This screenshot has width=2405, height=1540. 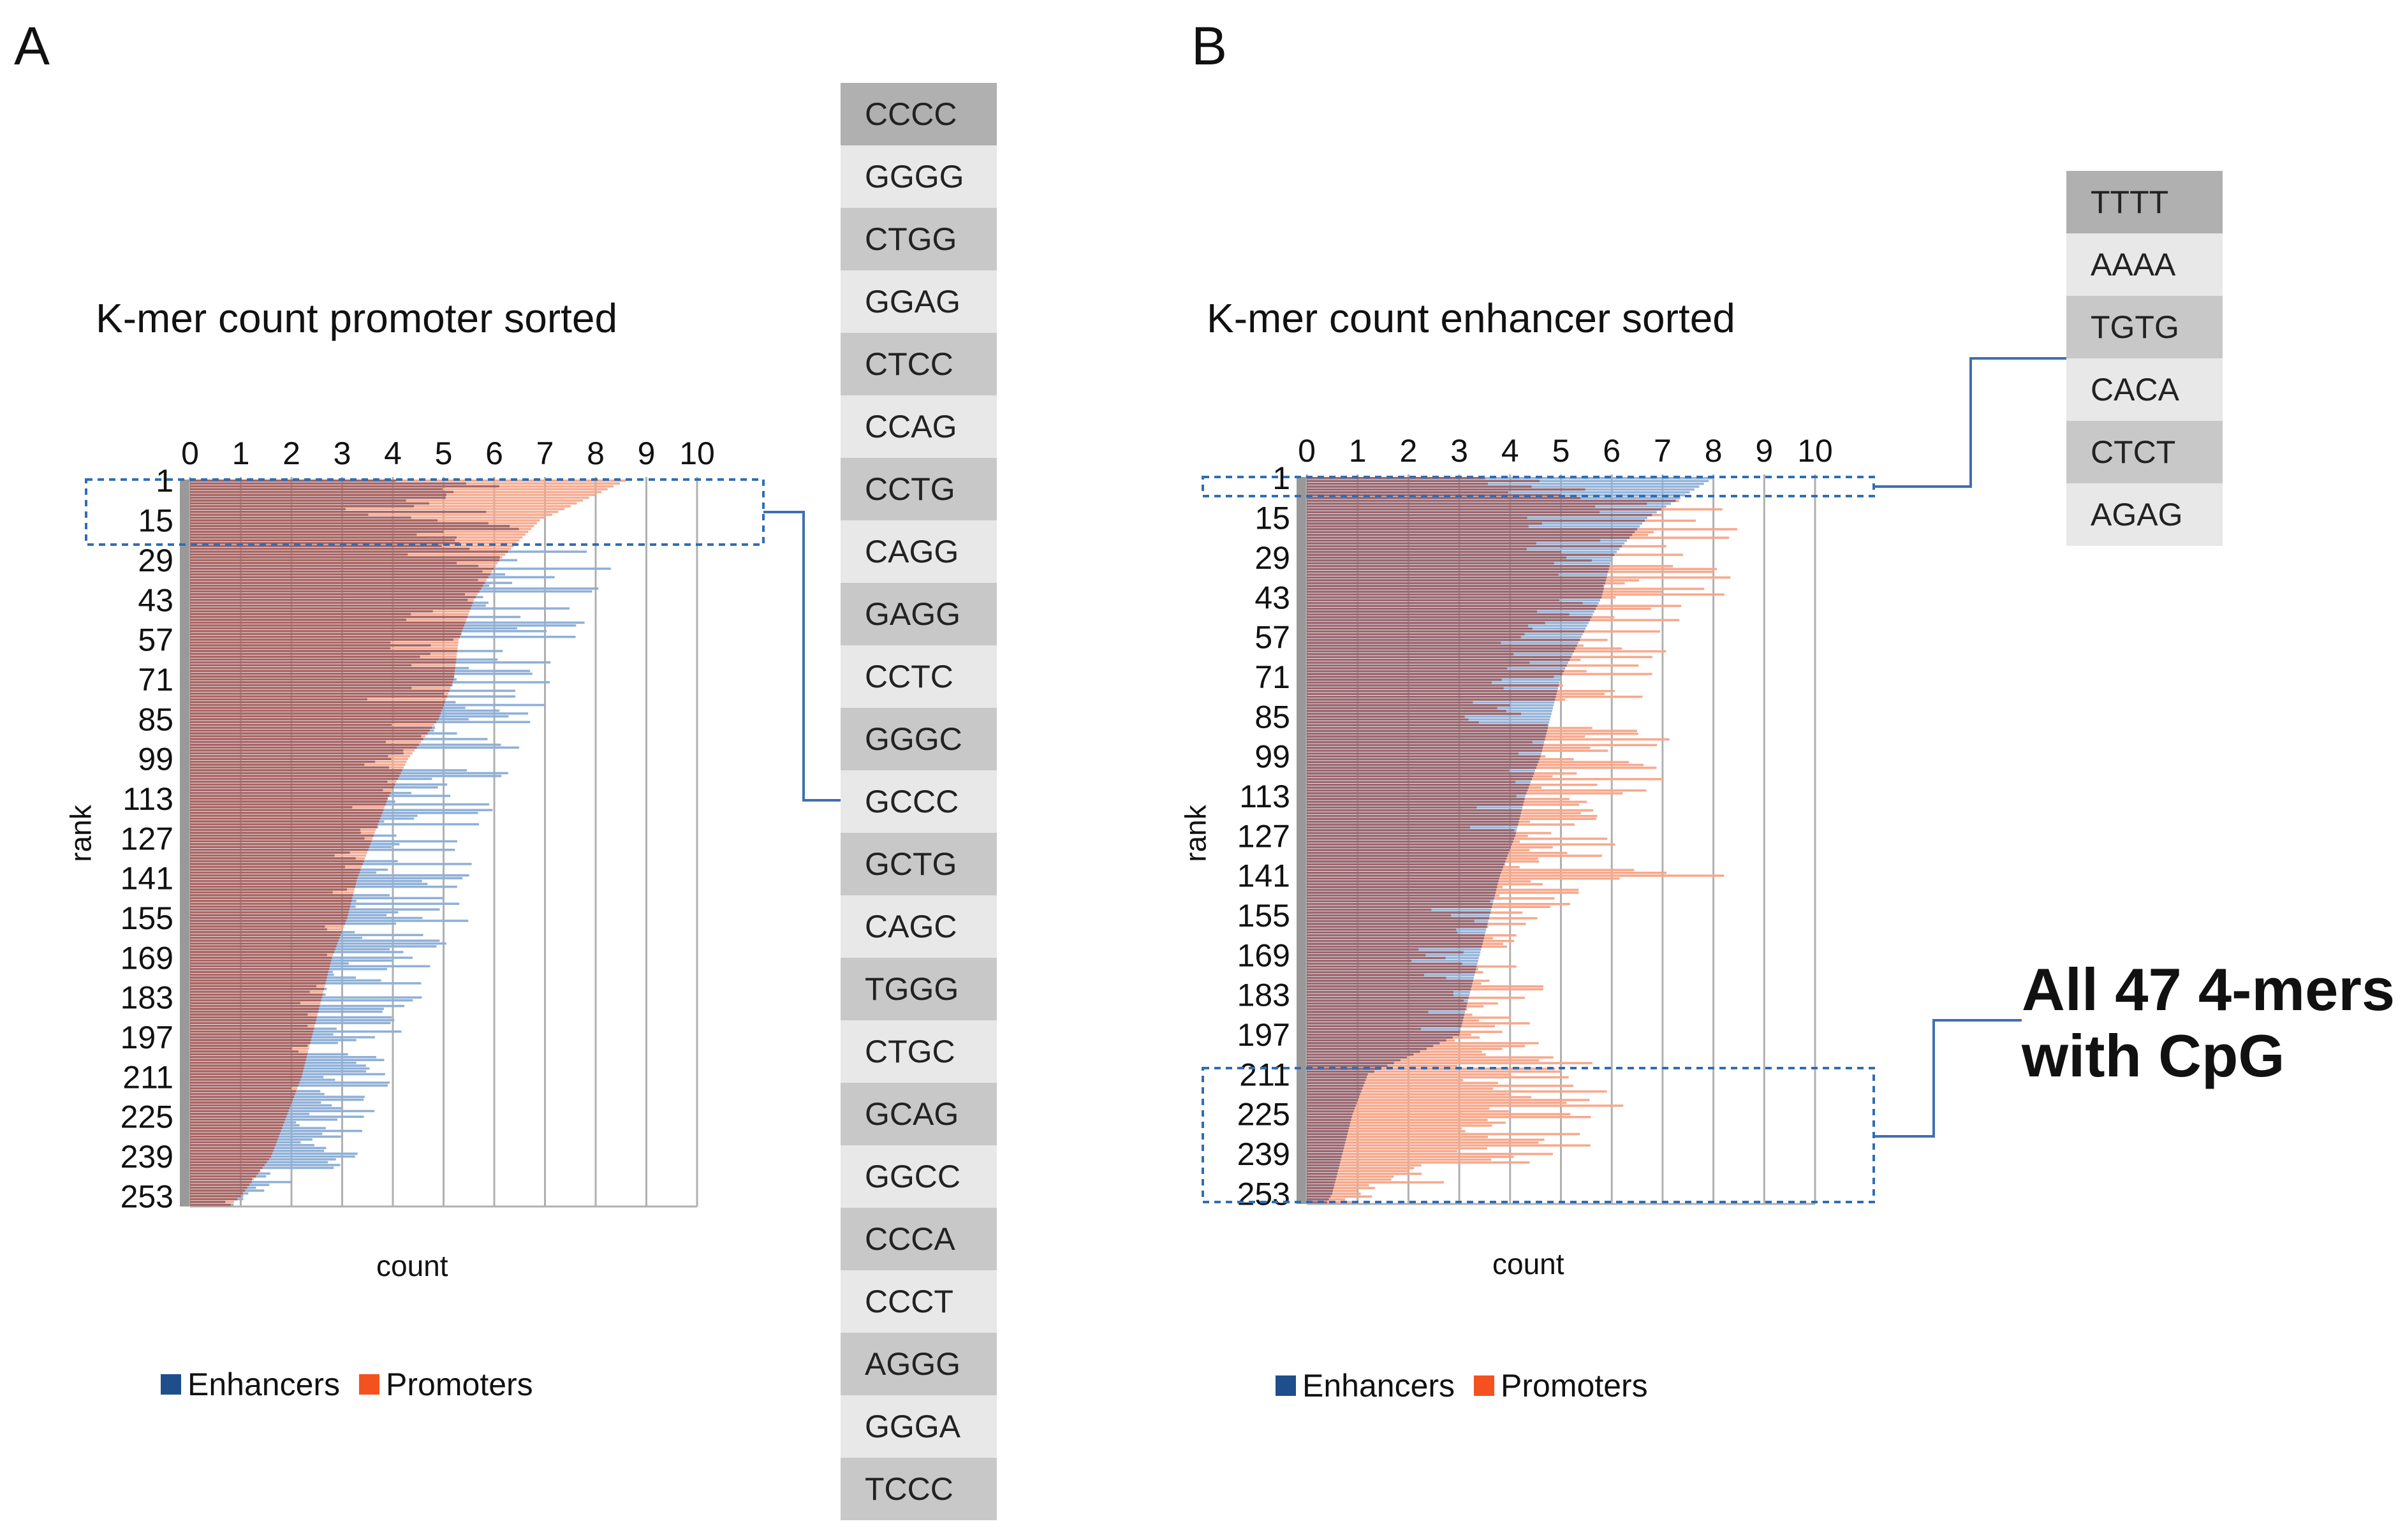 What do you see at coordinates (342, 453) in the screenshot?
I see `a-x-tick-3: 3` at bounding box center [342, 453].